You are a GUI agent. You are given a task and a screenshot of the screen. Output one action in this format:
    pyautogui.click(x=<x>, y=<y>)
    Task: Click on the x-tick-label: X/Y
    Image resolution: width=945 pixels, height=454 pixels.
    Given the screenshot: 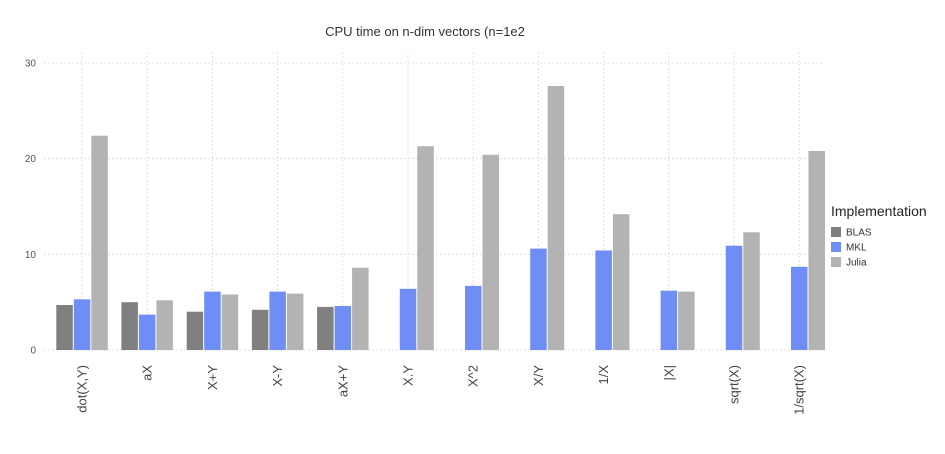 What is the action you would take?
    pyautogui.click(x=538, y=375)
    